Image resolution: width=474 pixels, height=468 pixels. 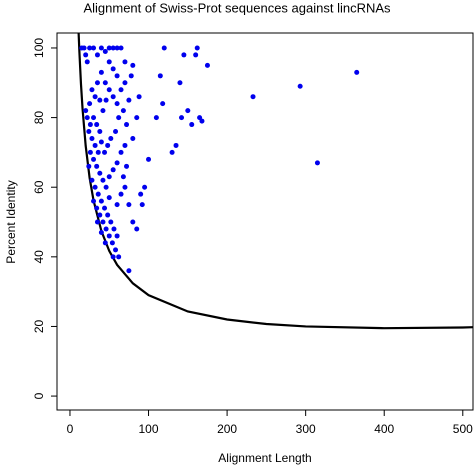 I want to click on x-tick-label: 0, so click(x=70, y=429).